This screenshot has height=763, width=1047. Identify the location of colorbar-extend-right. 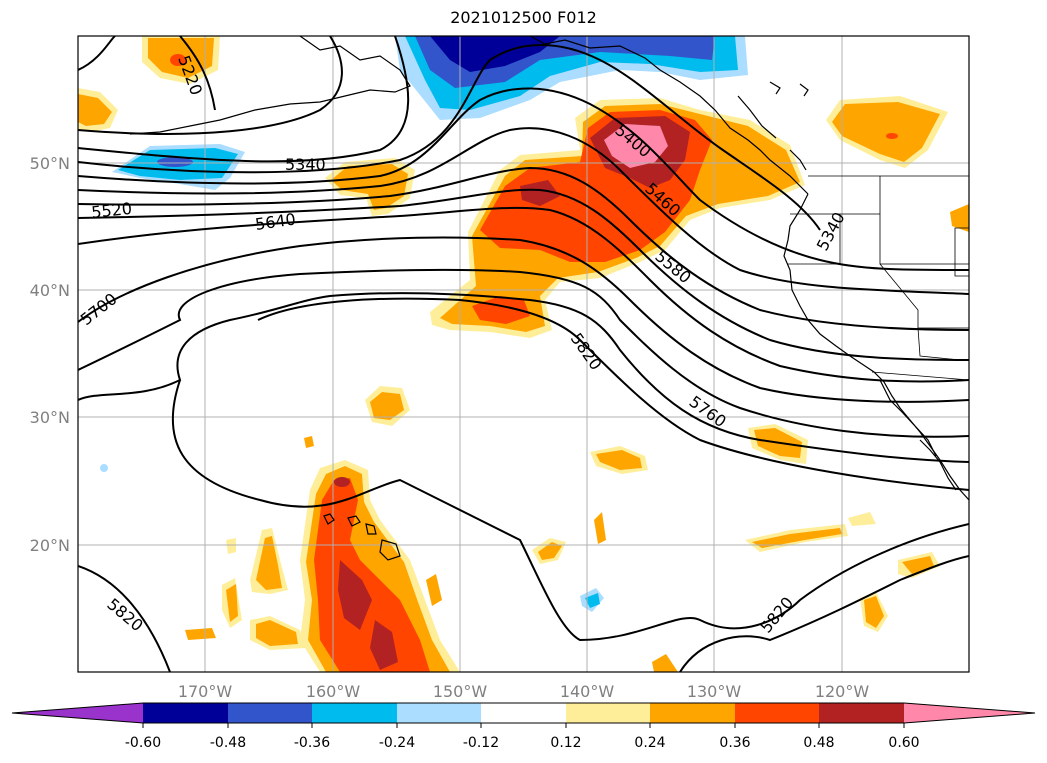
(969, 713).